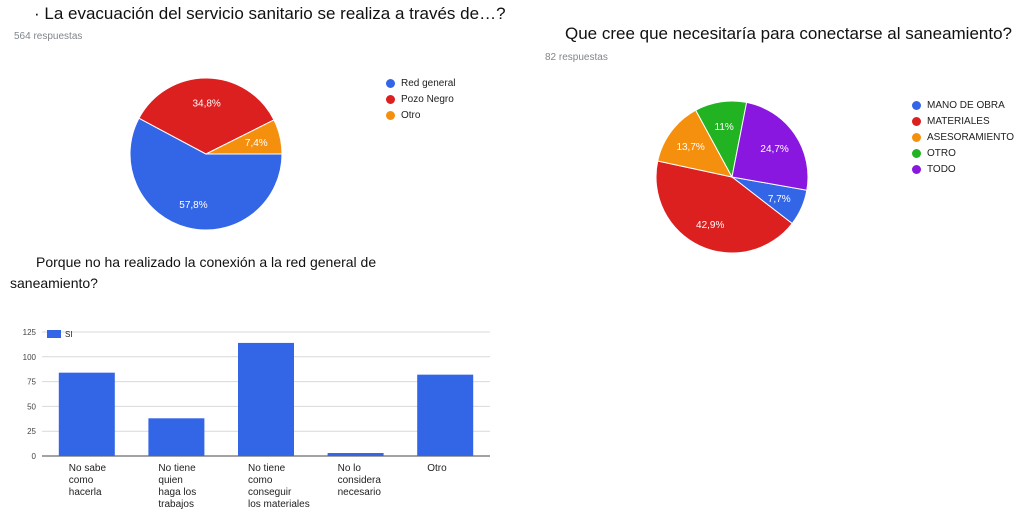 The image size is (1024, 515). I want to click on chart2-legend-item: MANO DE OBRA, so click(963, 105).